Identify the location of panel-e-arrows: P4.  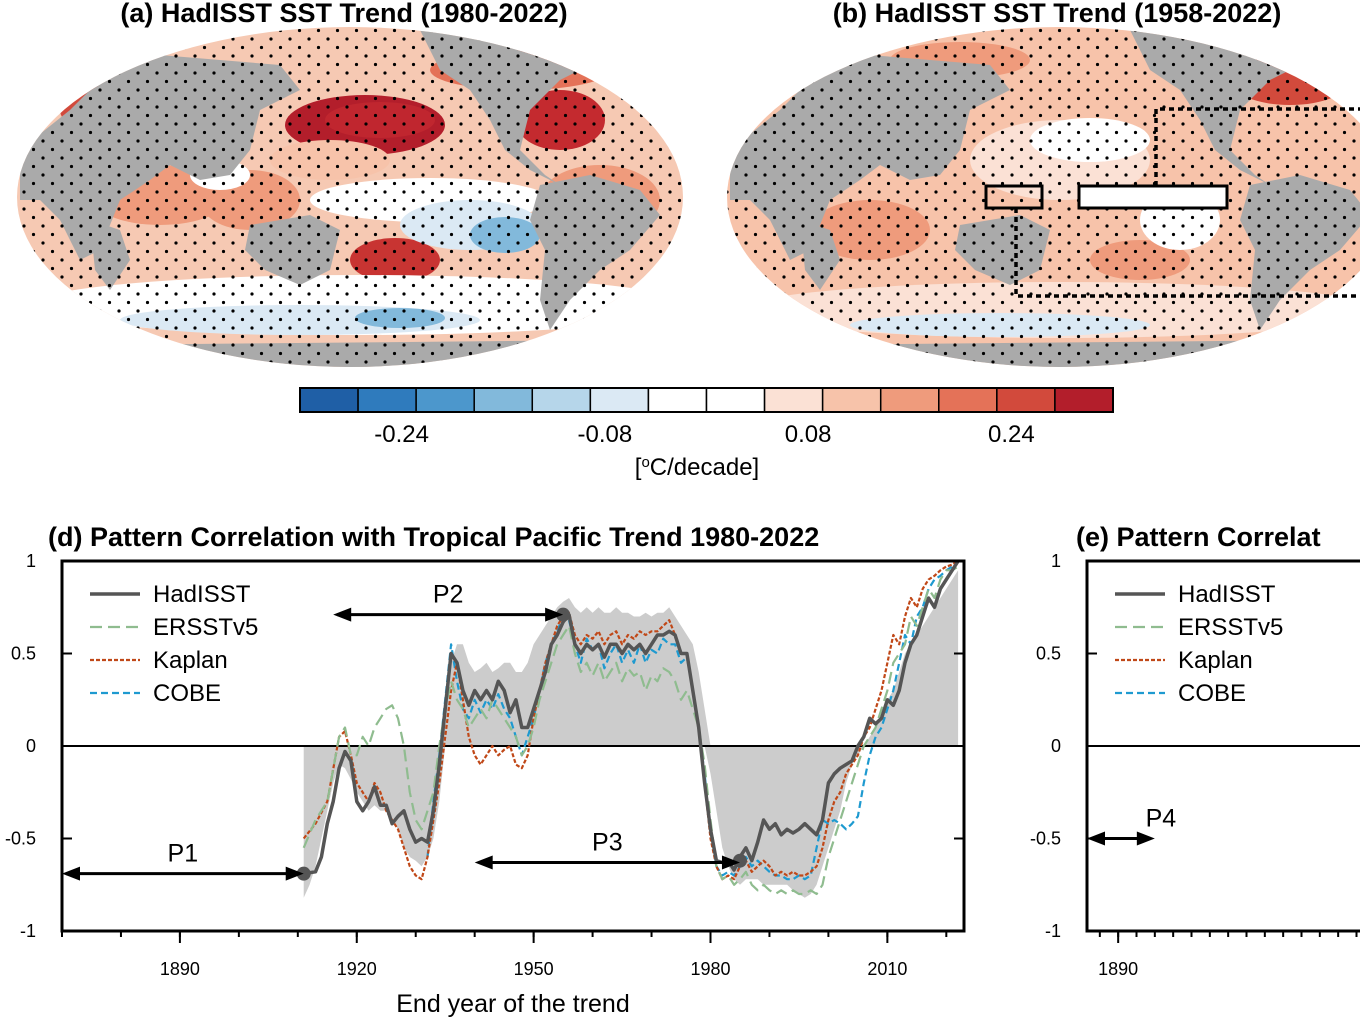
(1131, 825).